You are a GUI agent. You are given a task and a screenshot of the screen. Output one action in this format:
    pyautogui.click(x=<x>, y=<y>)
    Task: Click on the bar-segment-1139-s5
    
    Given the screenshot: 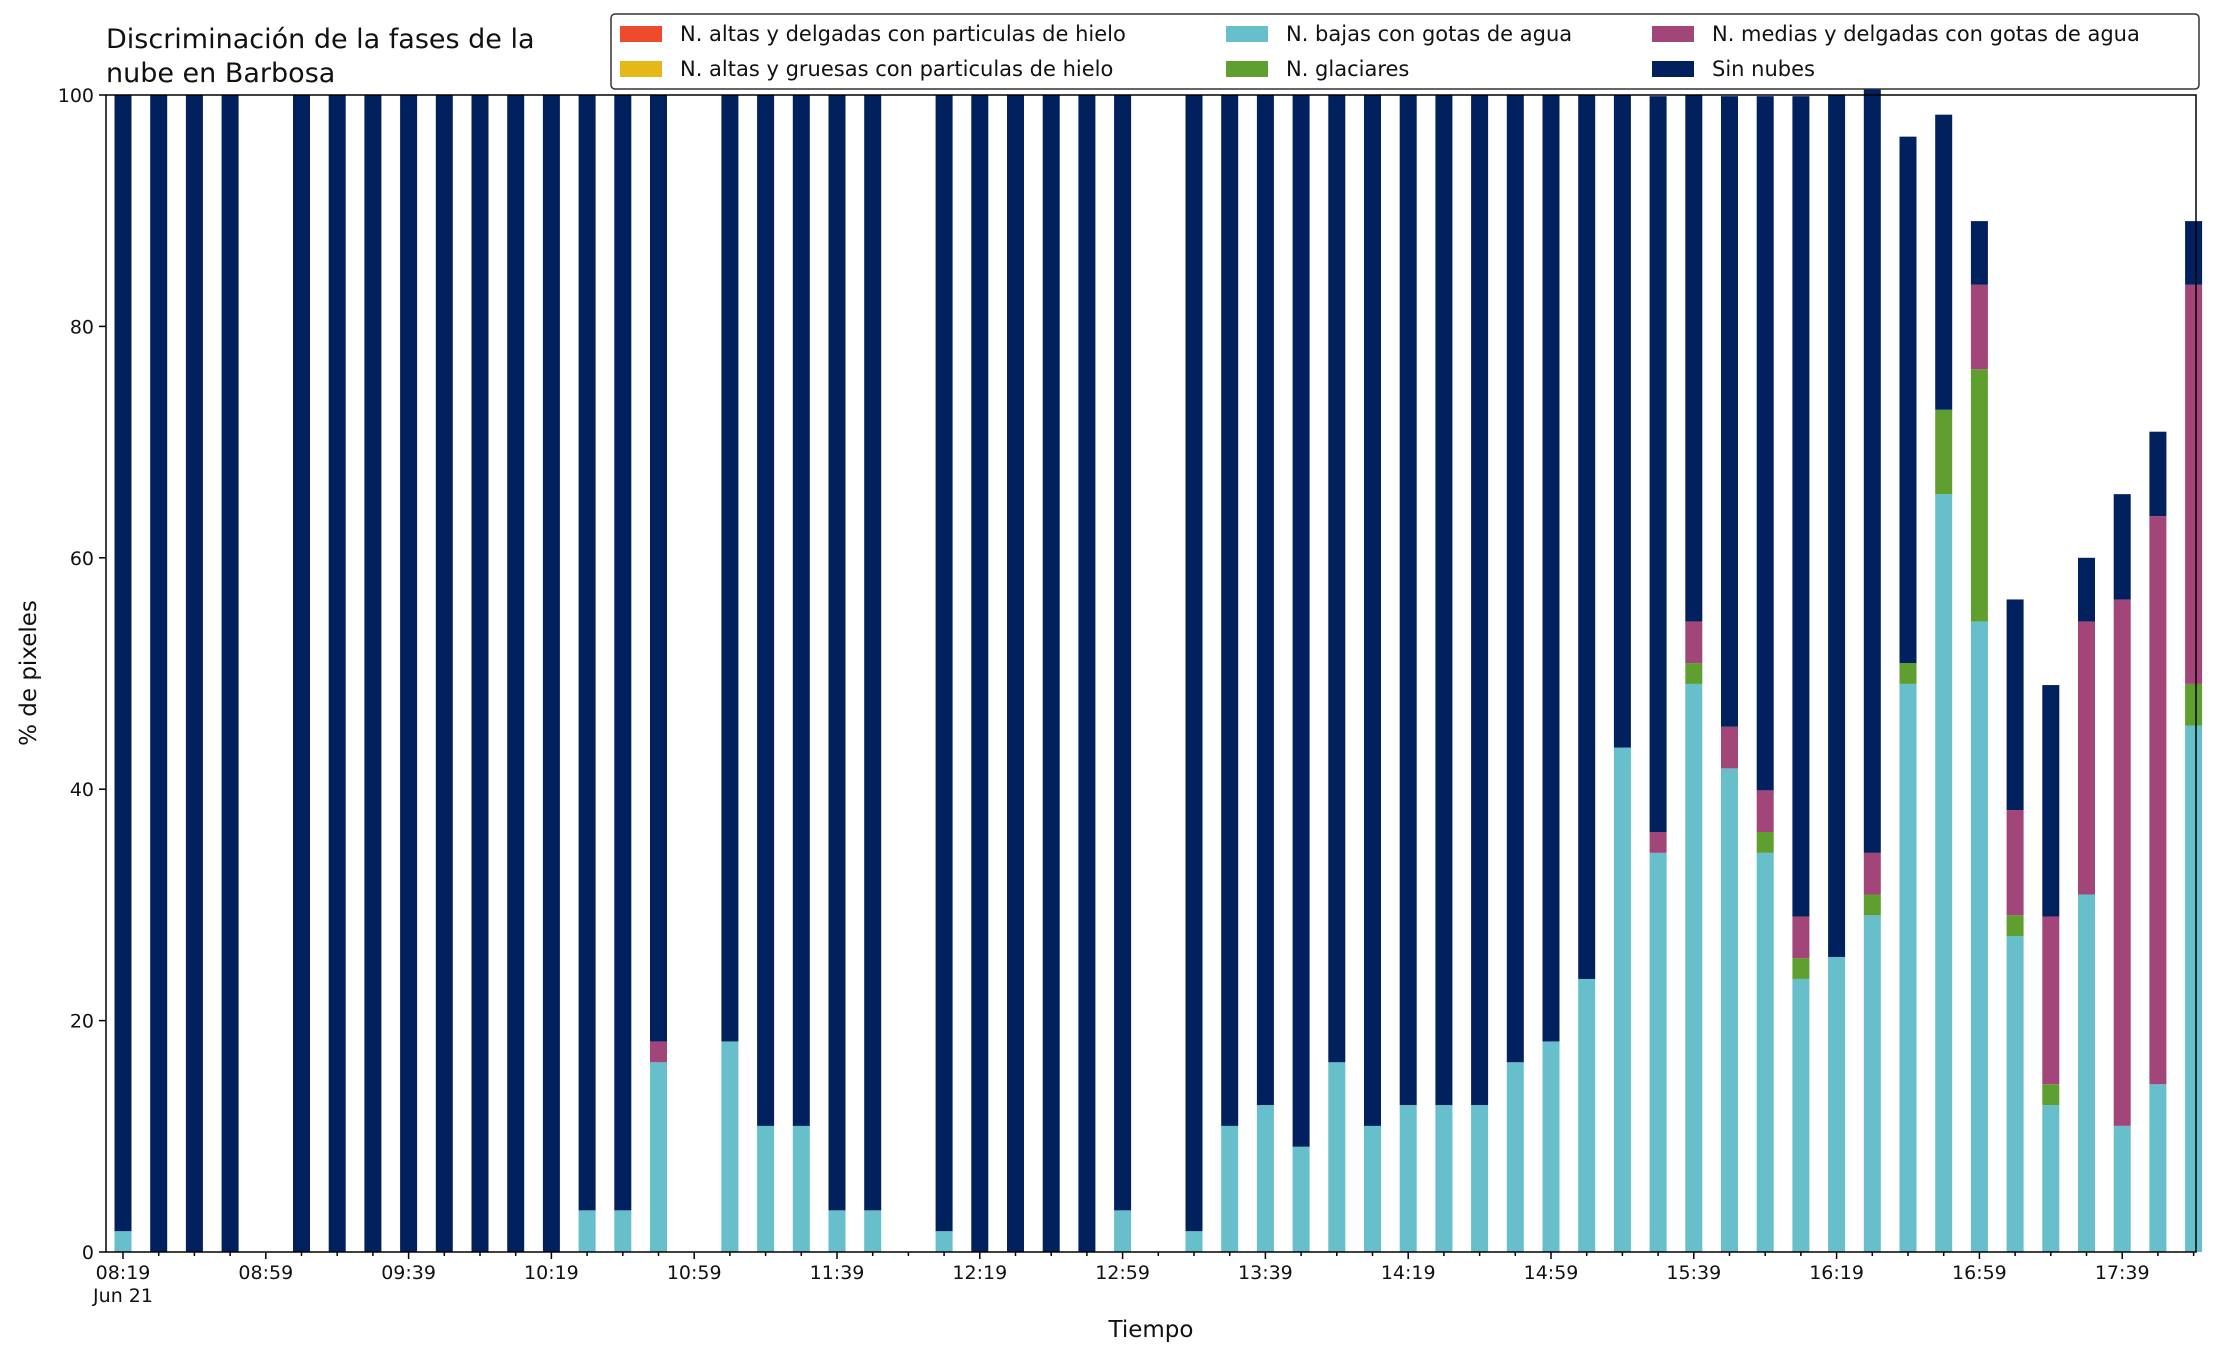 What is the action you would take?
    pyautogui.click(x=837, y=653)
    